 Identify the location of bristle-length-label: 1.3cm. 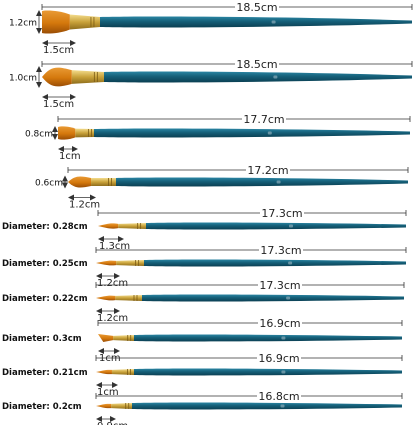
(114, 246).